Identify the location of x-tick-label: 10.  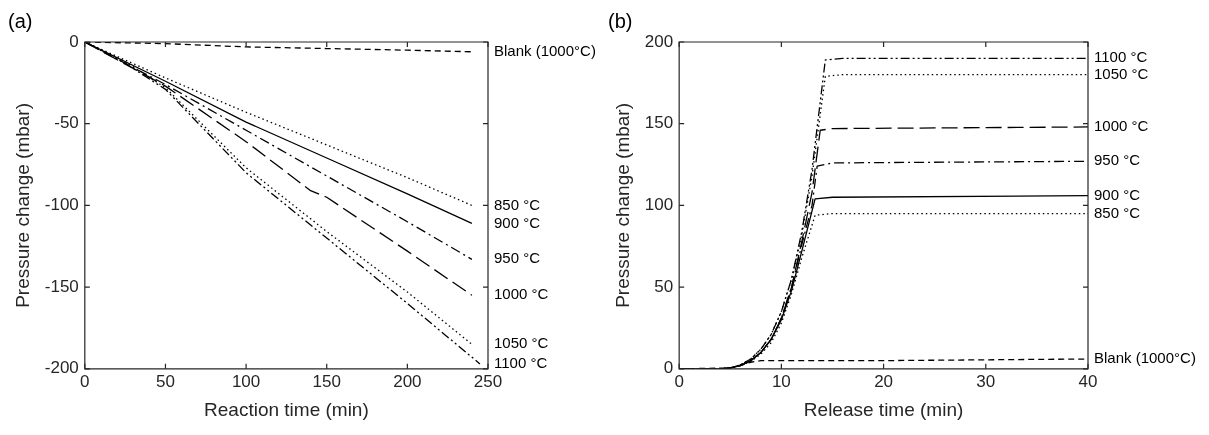
(781, 381).